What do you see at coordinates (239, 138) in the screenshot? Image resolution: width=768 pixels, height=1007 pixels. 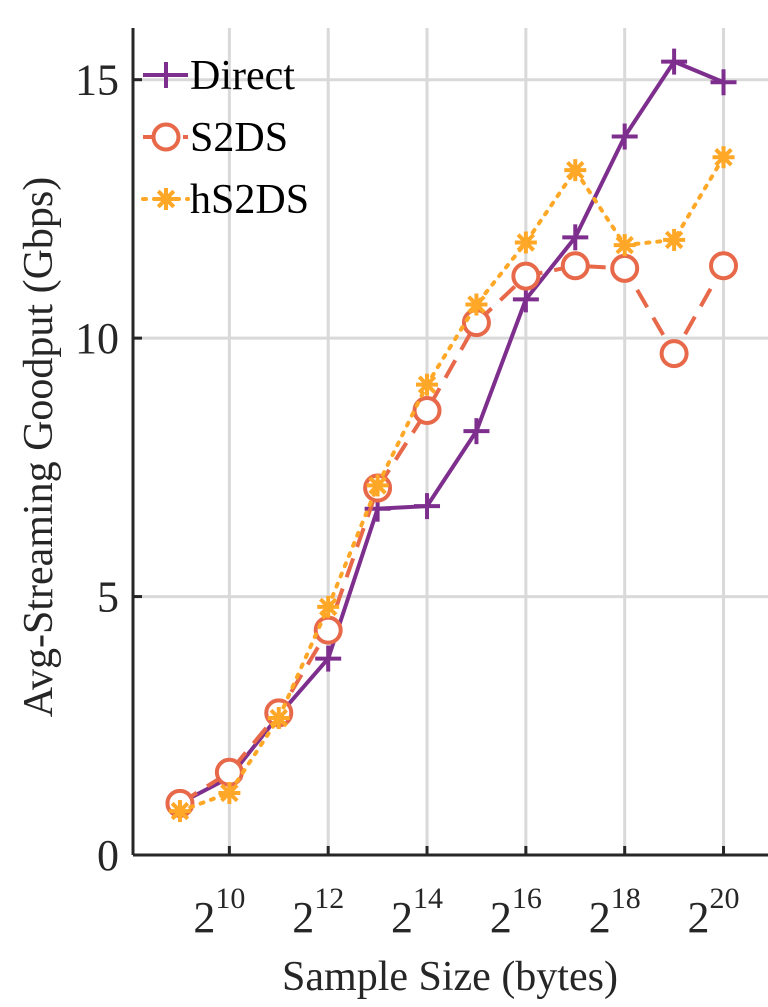 I see `legend-label: S2DS` at bounding box center [239, 138].